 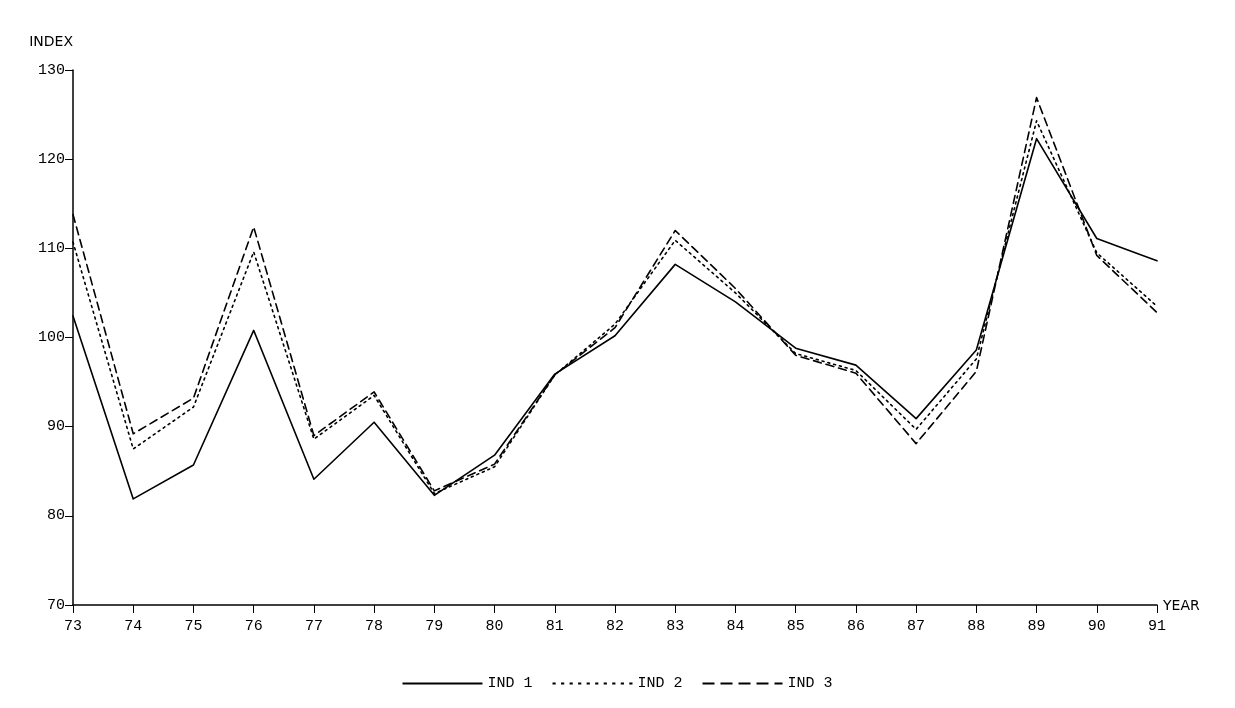 I want to click on x-tick-label: 73, so click(x=73, y=626).